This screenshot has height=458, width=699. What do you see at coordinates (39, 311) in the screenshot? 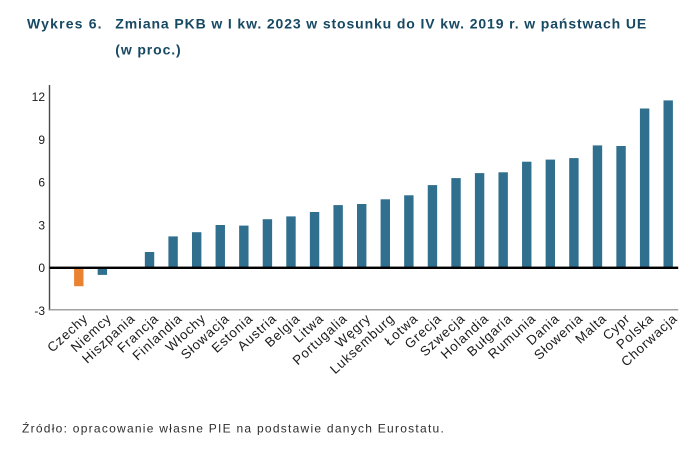
I see `svg-text: -3` at bounding box center [39, 311].